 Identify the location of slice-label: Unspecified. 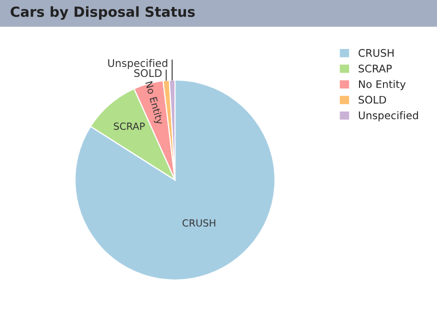
(138, 64).